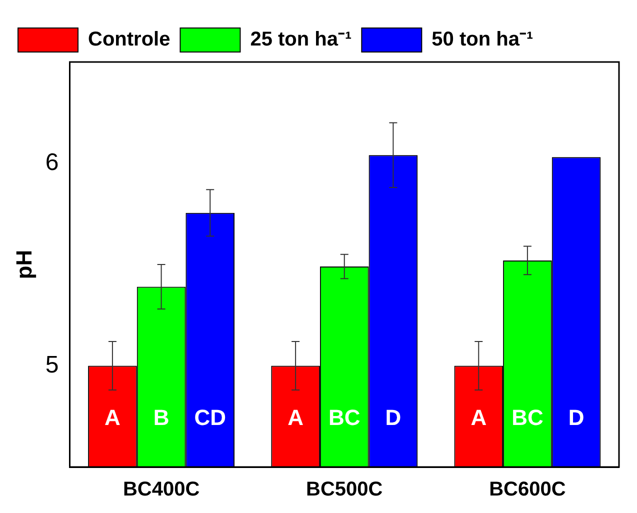  I want to click on x-tick-label: BC400C, so click(161, 489).